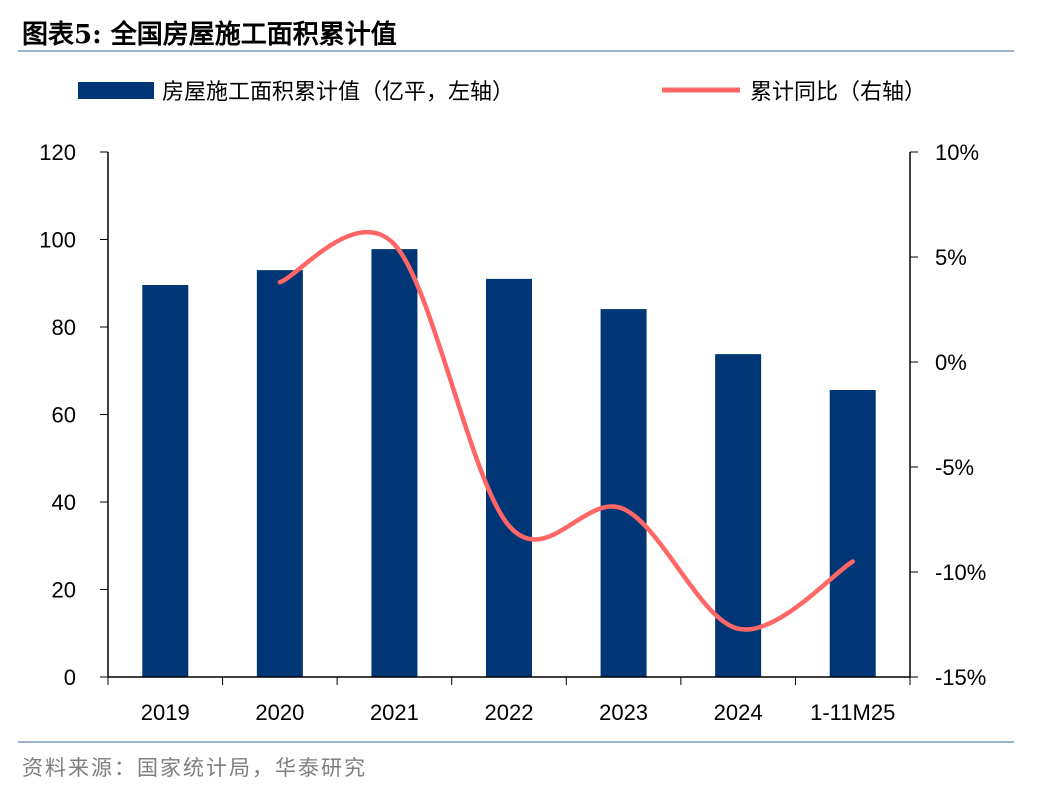  Describe the element at coordinates (279, 712) in the screenshot. I see `x-tick-label: 2020` at that location.